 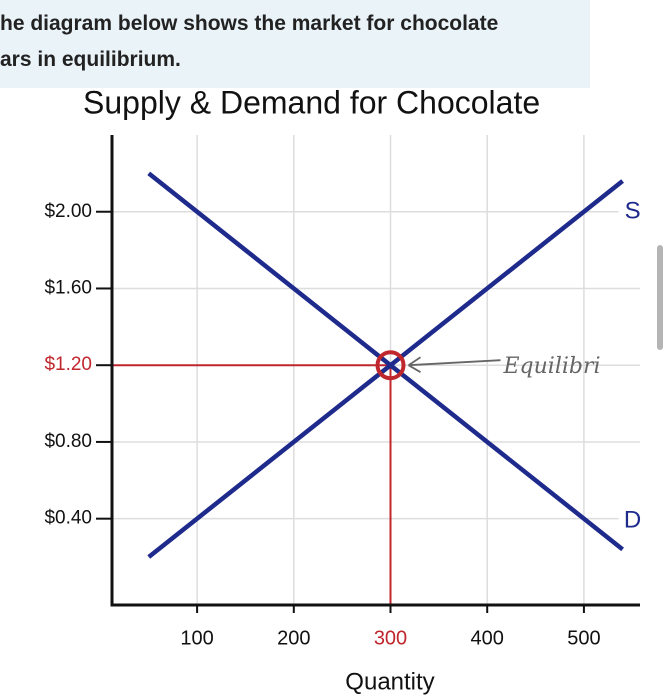 What do you see at coordinates (68, 287) in the screenshot?
I see `y-tick-label: $1.60` at bounding box center [68, 287].